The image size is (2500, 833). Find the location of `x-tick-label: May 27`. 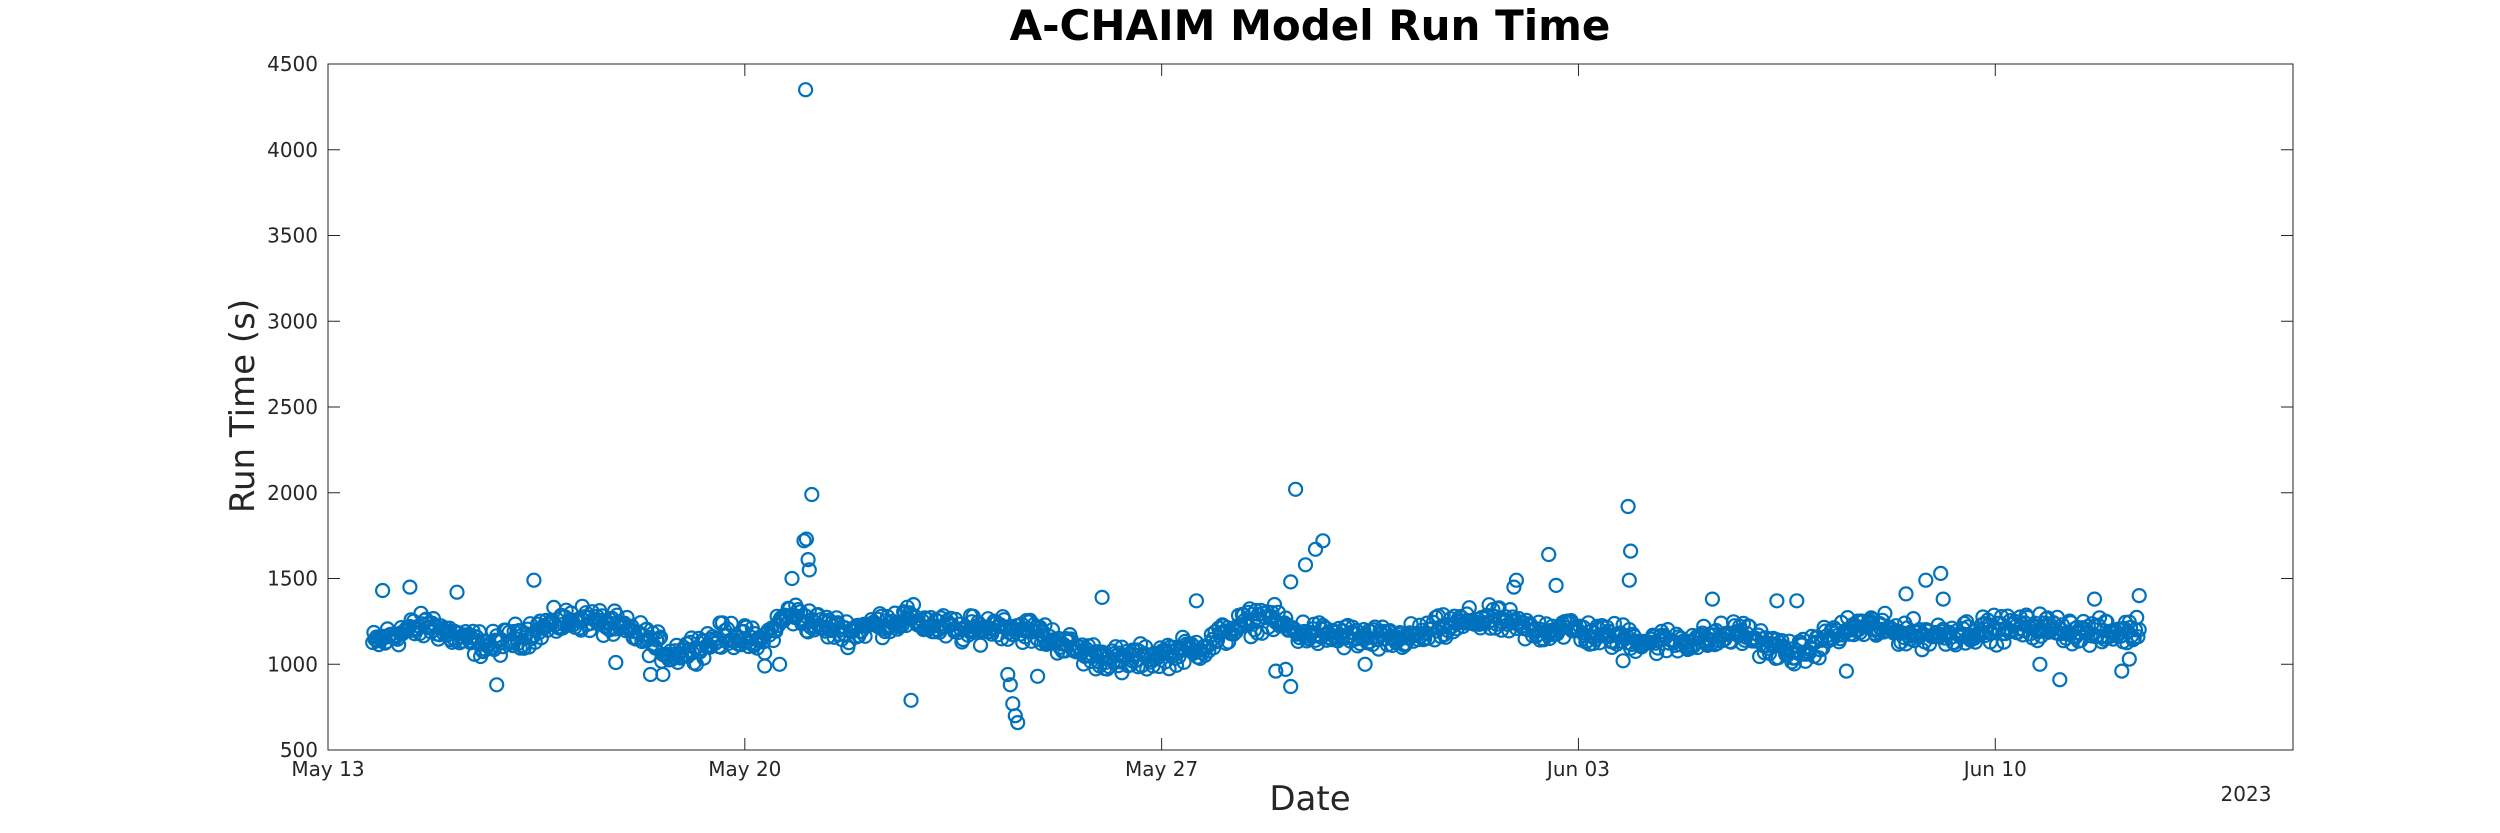

x-tick-label: May 27 is located at coordinates (1161, 769).